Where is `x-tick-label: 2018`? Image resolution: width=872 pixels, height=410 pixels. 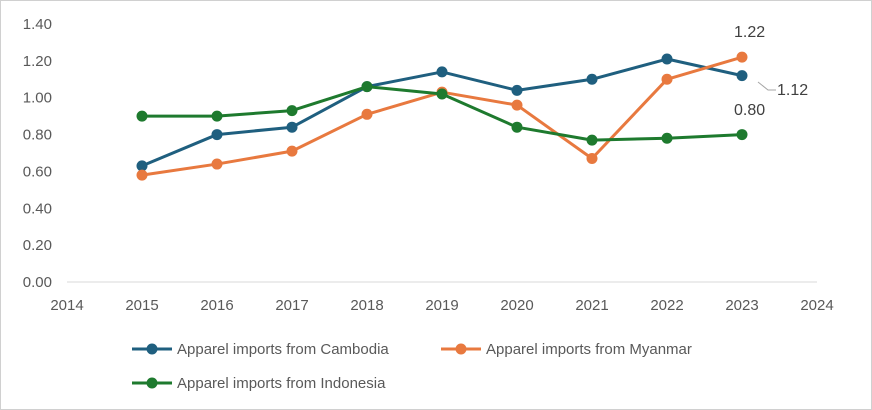 x-tick-label: 2018 is located at coordinates (366, 305).